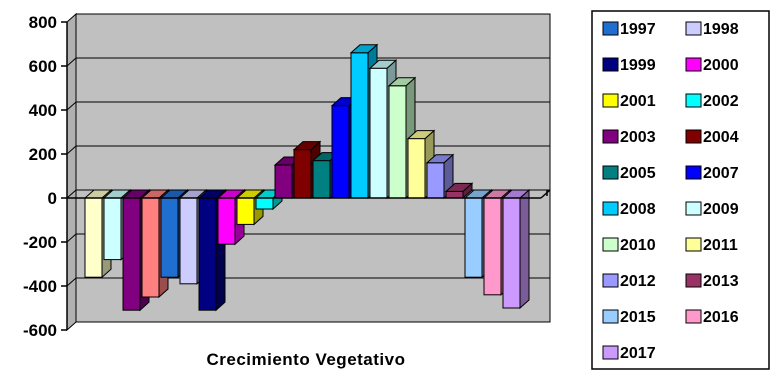 The width and height of the screenshot is (774, 378). Describe the element at coordinates (40, 176) in the screenshot. I see `y-tick-labels: 800 600 400 200 0 -200 -400 -600` at that location.